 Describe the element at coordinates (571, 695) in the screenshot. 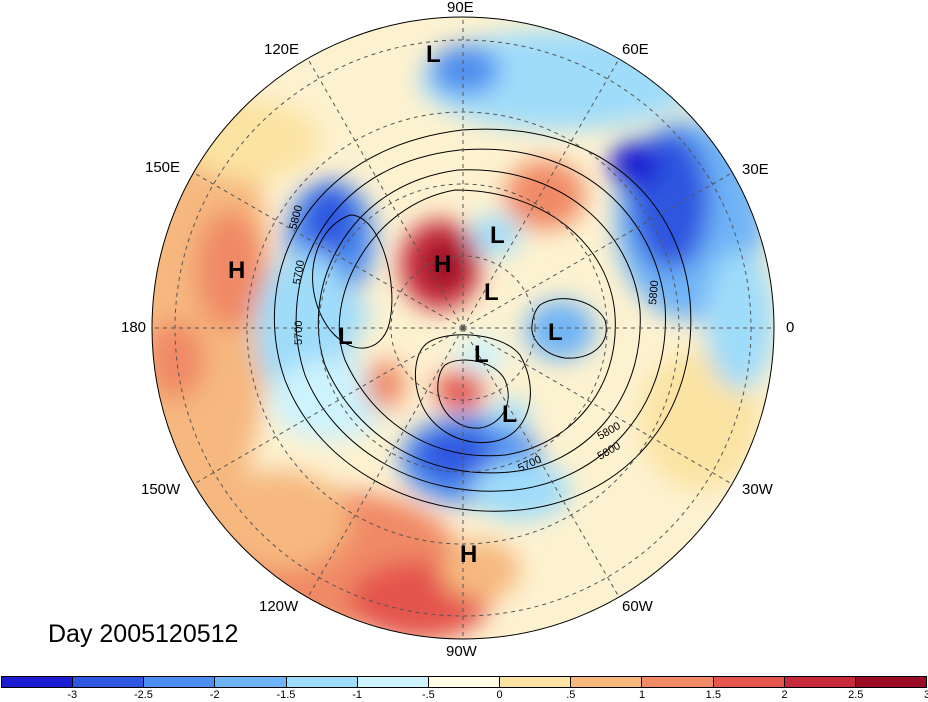

I see `colorbar-tick-label: .5` at that location.